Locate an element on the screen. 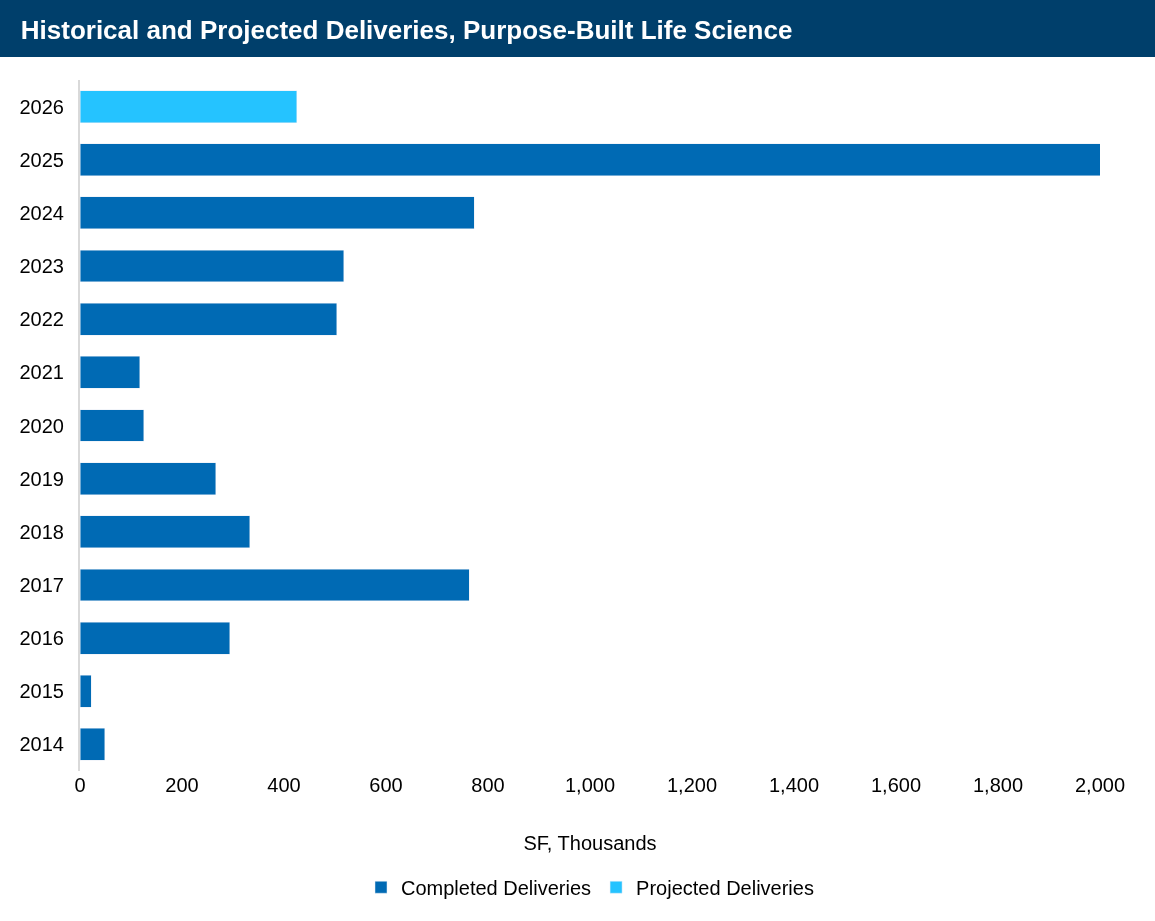  x-axis-title: SF, Thousands is located at coordinates (590, 842).